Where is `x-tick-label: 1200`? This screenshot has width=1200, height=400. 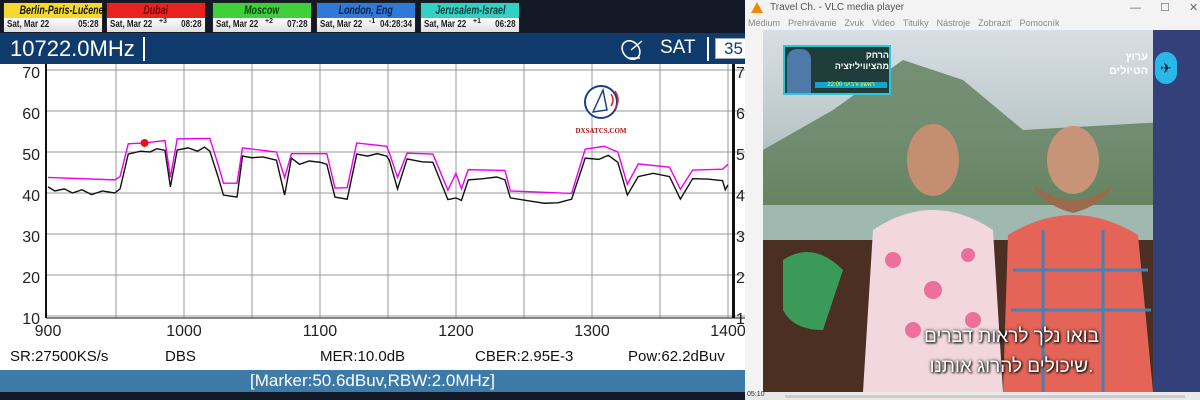
x-tick-label: 1200 is located at coordinates (456, 331).